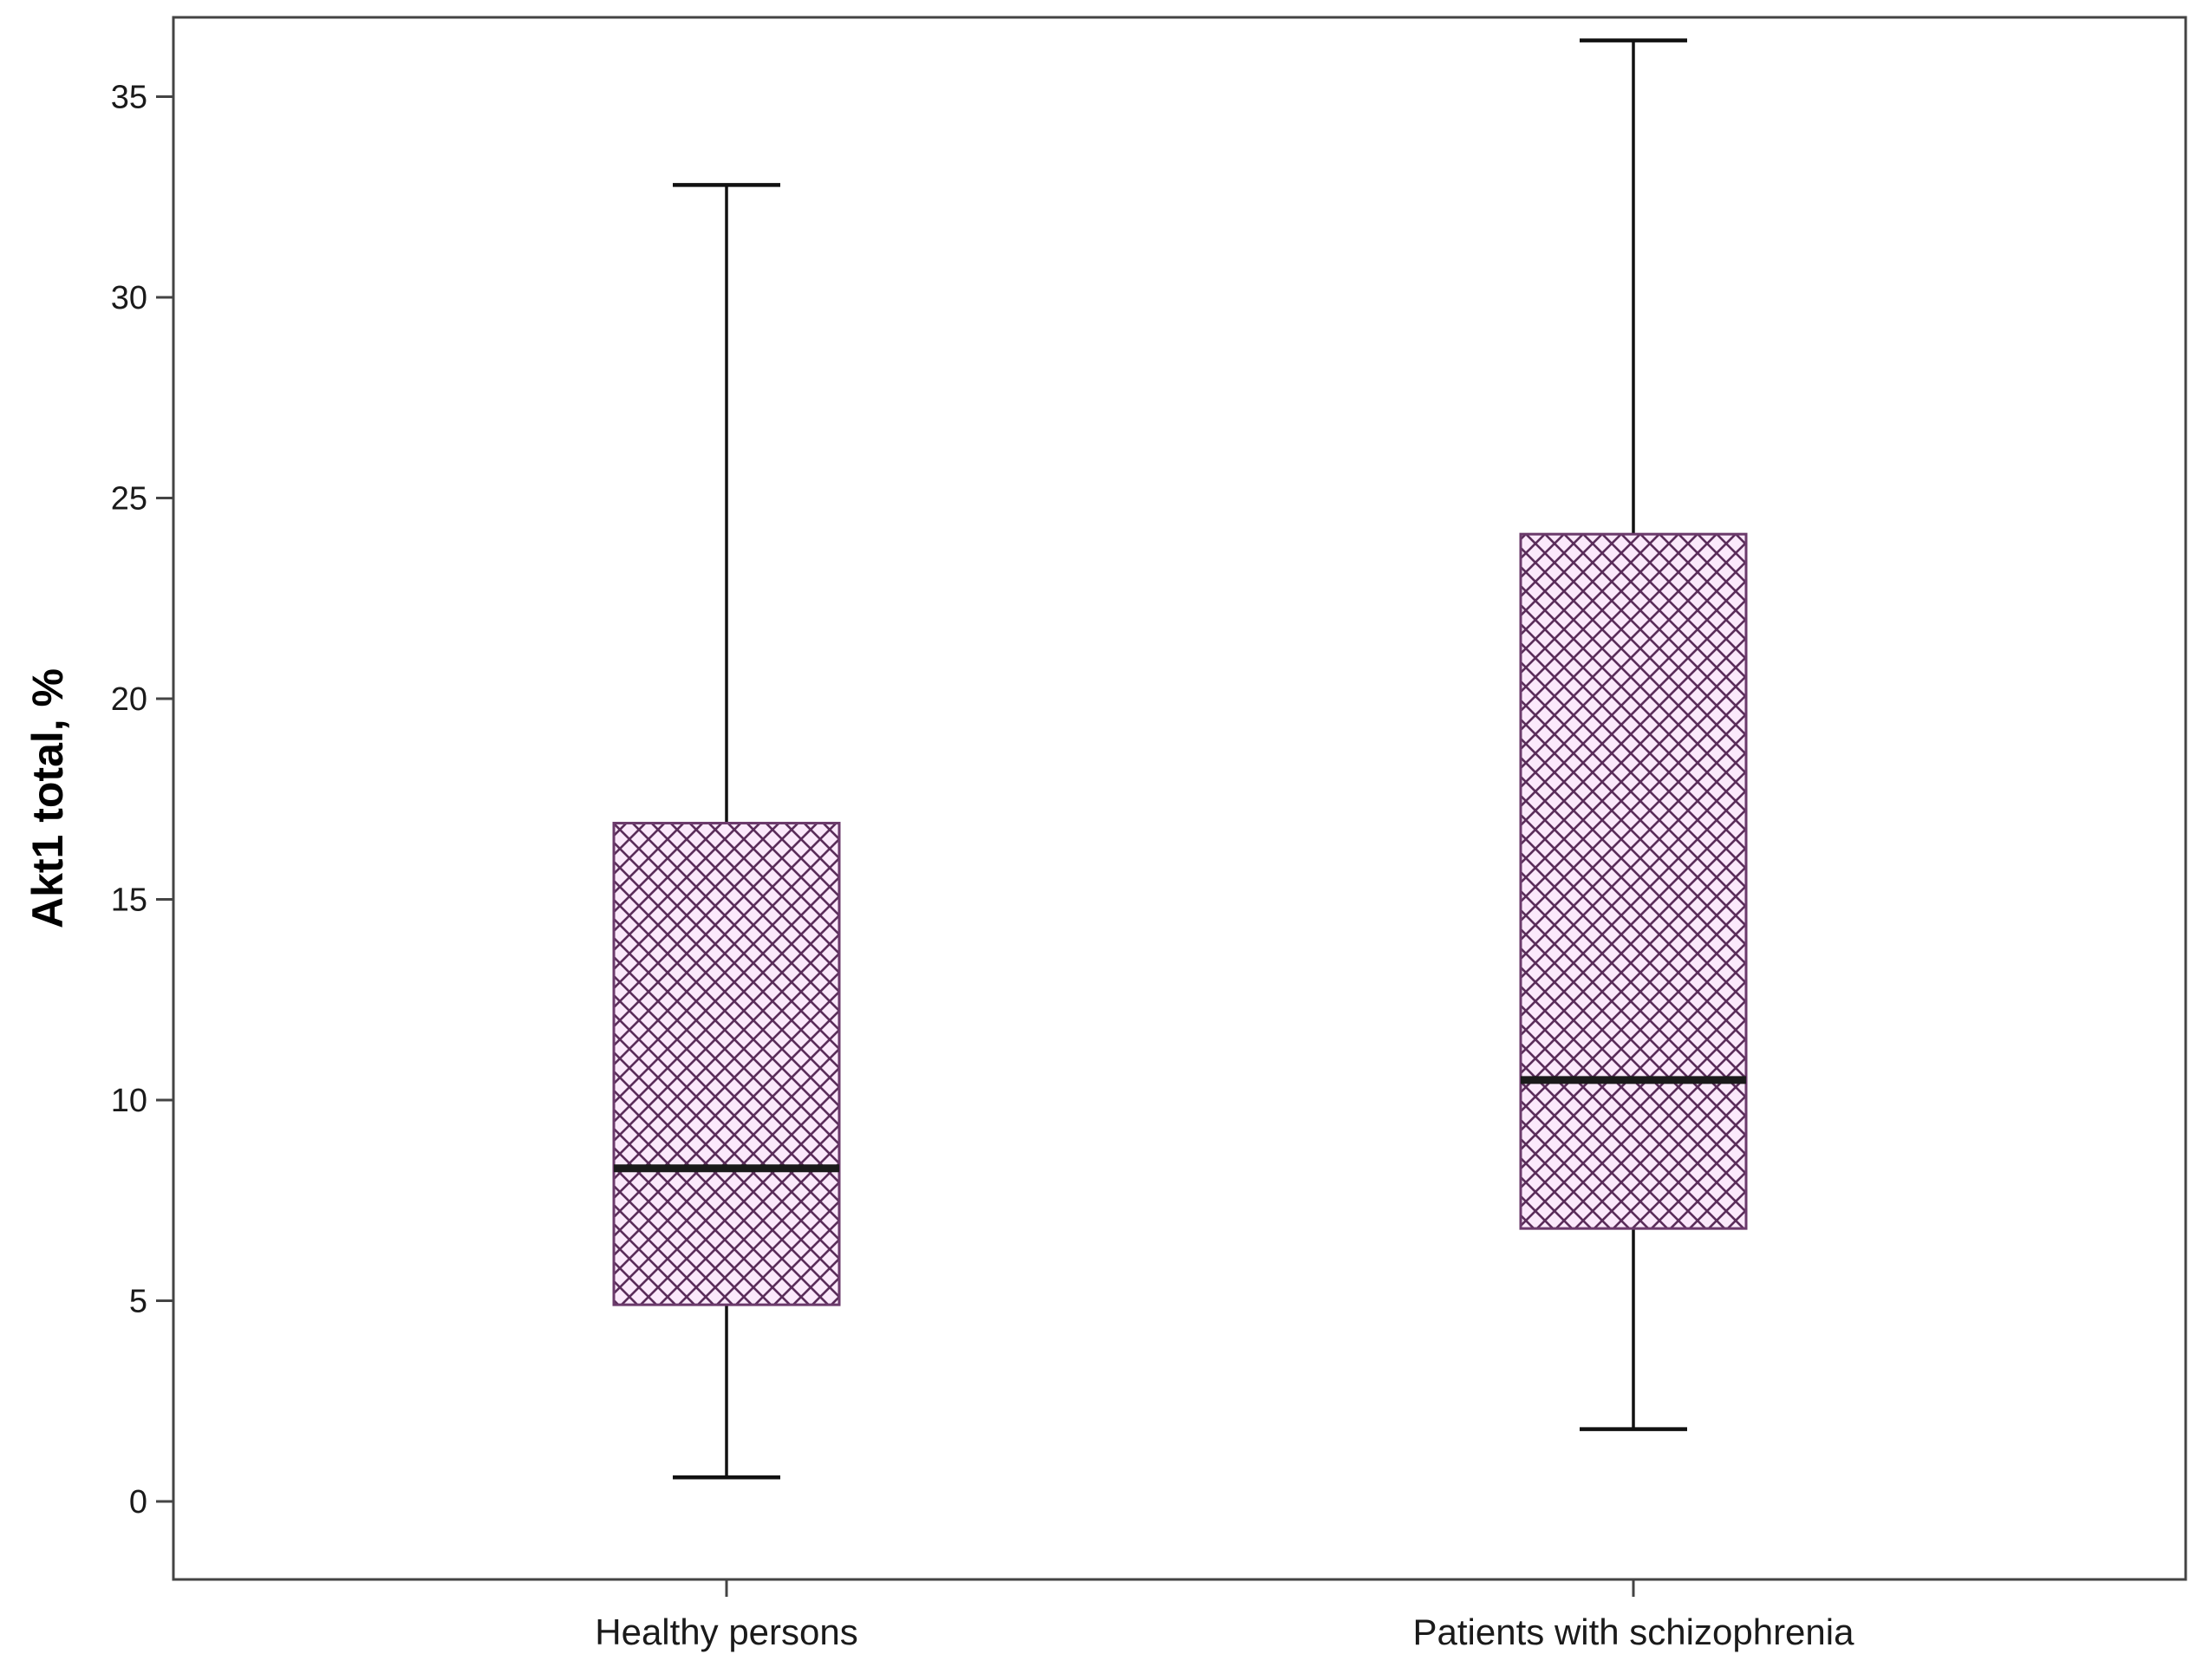 The width and height of the screenshot is (2203, 1680). What do you see at coordinates (138, 1302) in the screenshot?
I see `y-tick-label: 5` at bounding box center [138, 1302].